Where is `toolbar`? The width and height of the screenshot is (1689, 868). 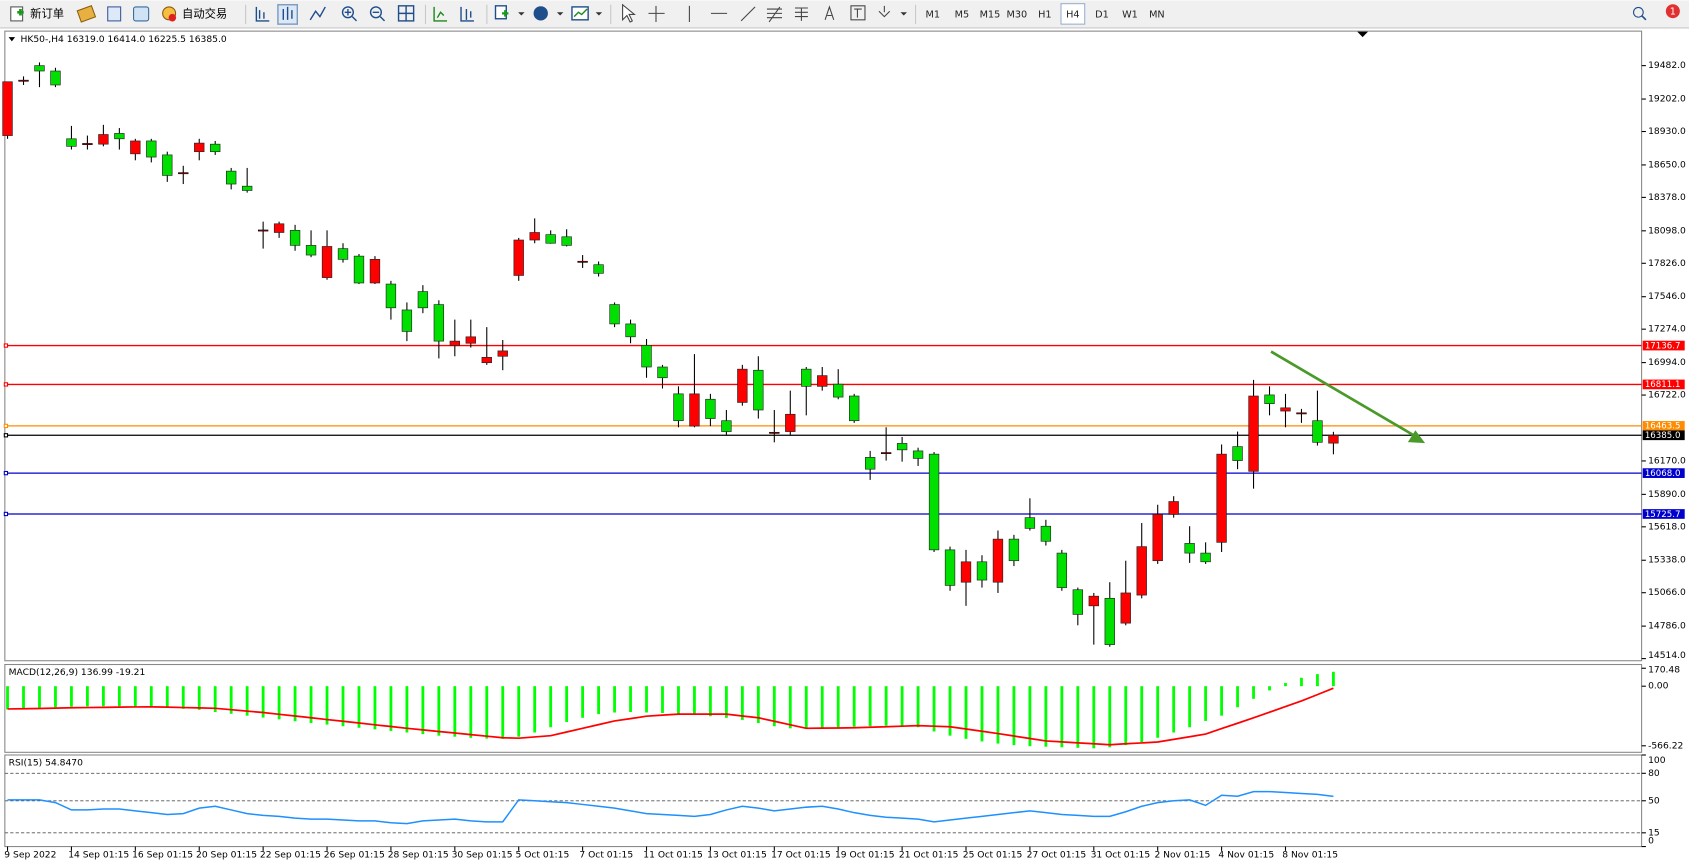
toolbar is located at coordinates (844, 14).